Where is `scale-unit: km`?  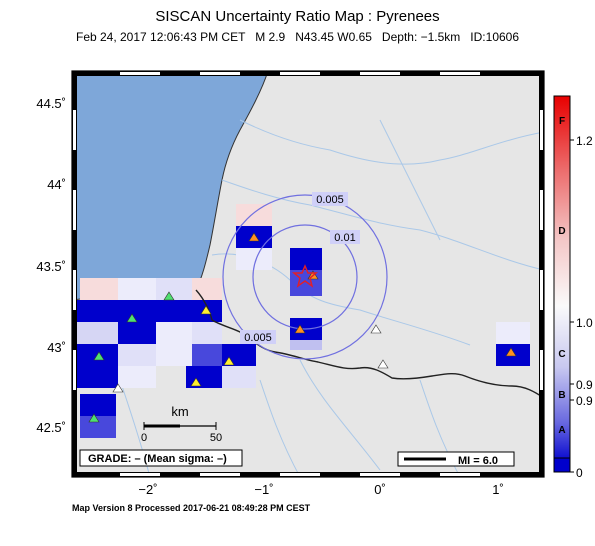
scale-unit: km is located at coordinates (179, 411).